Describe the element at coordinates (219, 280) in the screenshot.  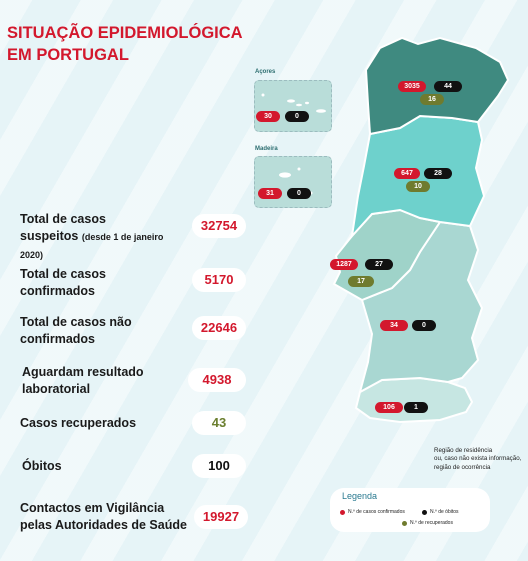
I see `stat-value: 5170` at that location.